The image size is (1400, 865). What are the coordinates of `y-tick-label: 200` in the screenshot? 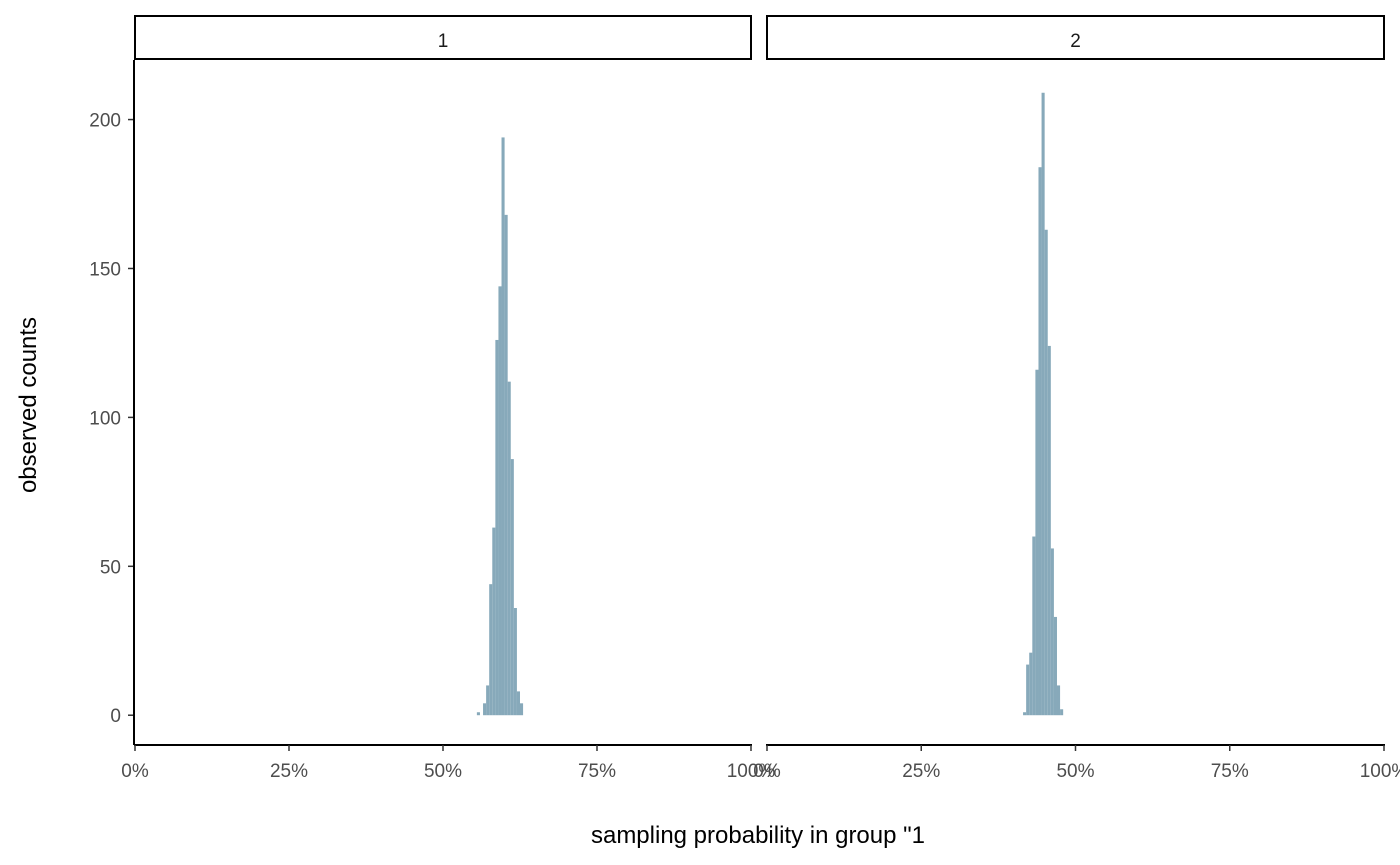 It's located at (105, 121).